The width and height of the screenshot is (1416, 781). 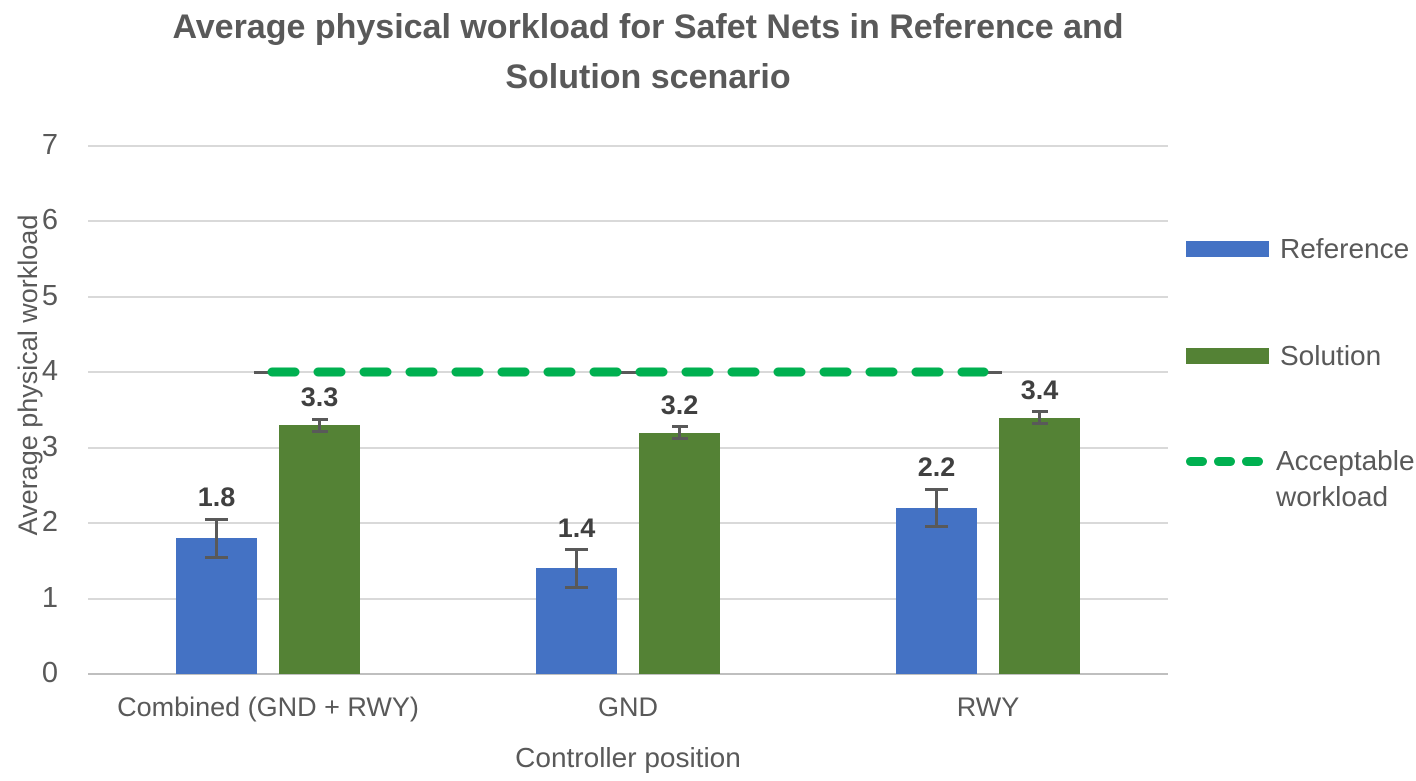 I want to click on legend-item-reference: Reference, so click(x=1297, y=249).